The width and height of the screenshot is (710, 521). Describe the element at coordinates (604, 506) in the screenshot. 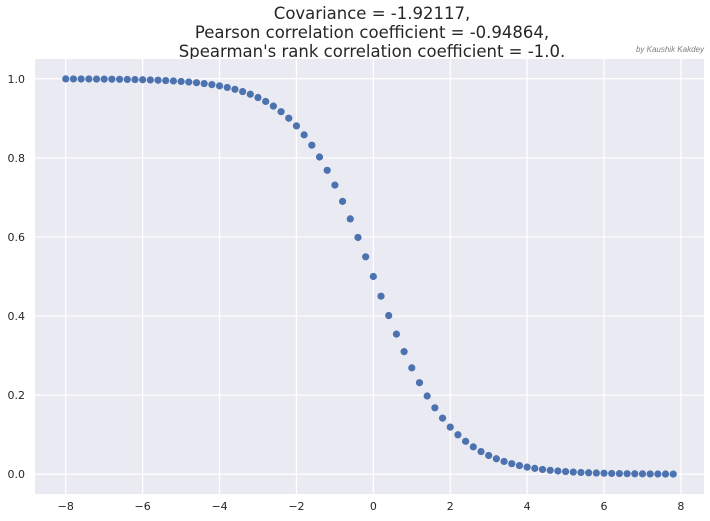

I see `x-tick-label: 6` at that location.